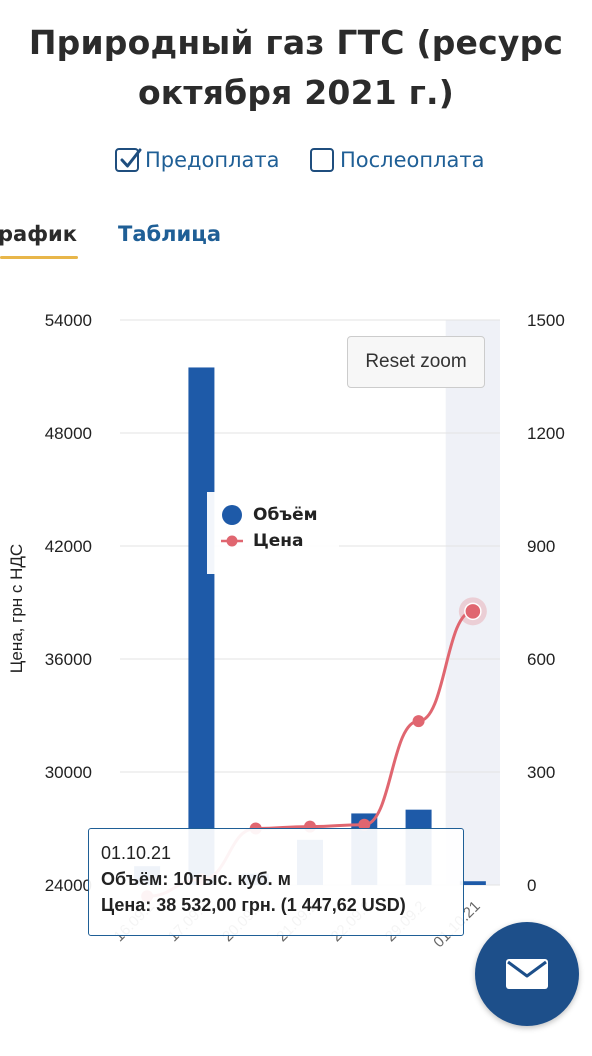  What do you see at coordinates (473, 611) in the screenshot?
I see `price-point-active` at bounding box center [473, 611].